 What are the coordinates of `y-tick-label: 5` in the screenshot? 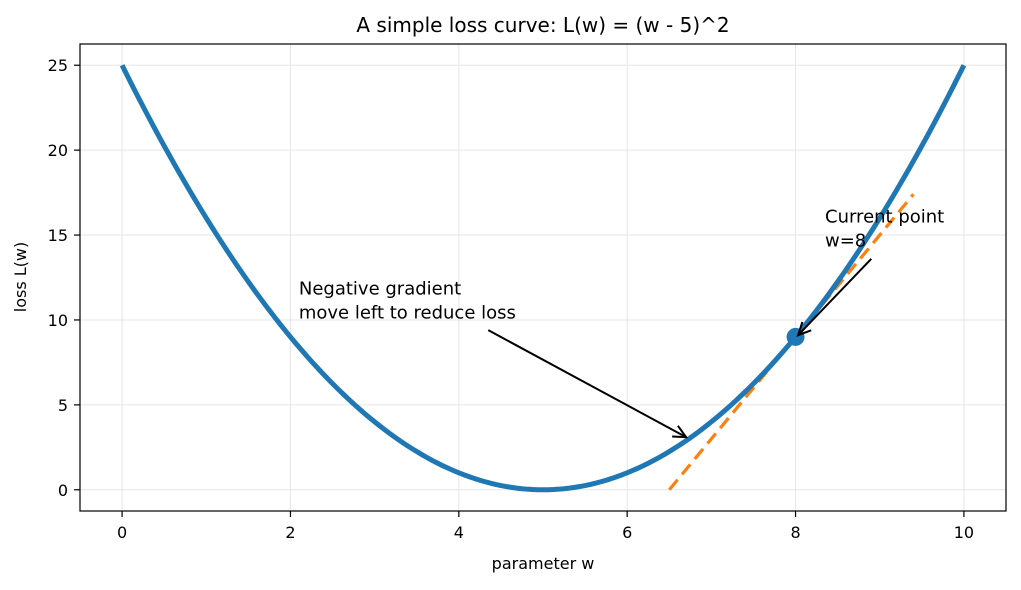 It's located at (63, 405).